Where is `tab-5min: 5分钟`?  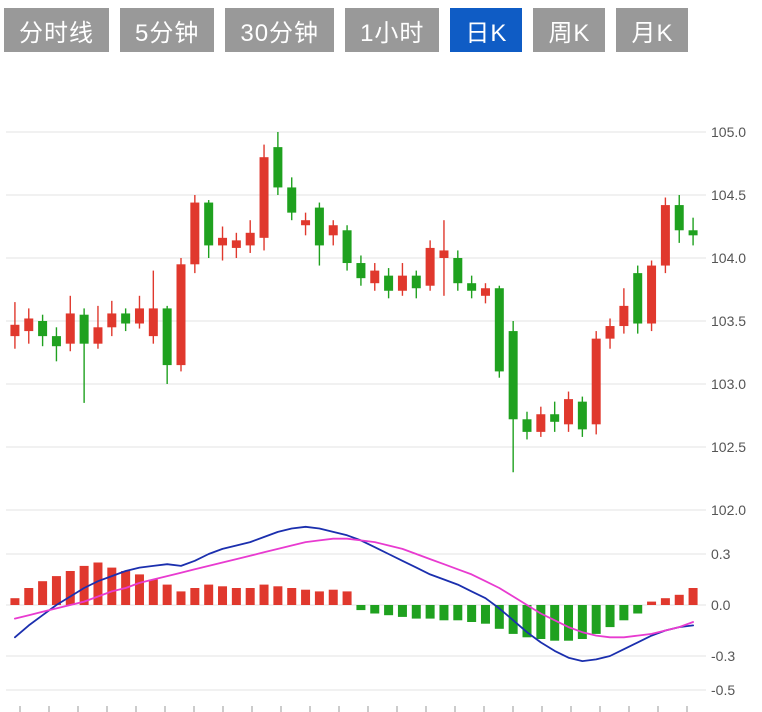
tab-5min: 5分钟 is located at coordinates (167, 30).